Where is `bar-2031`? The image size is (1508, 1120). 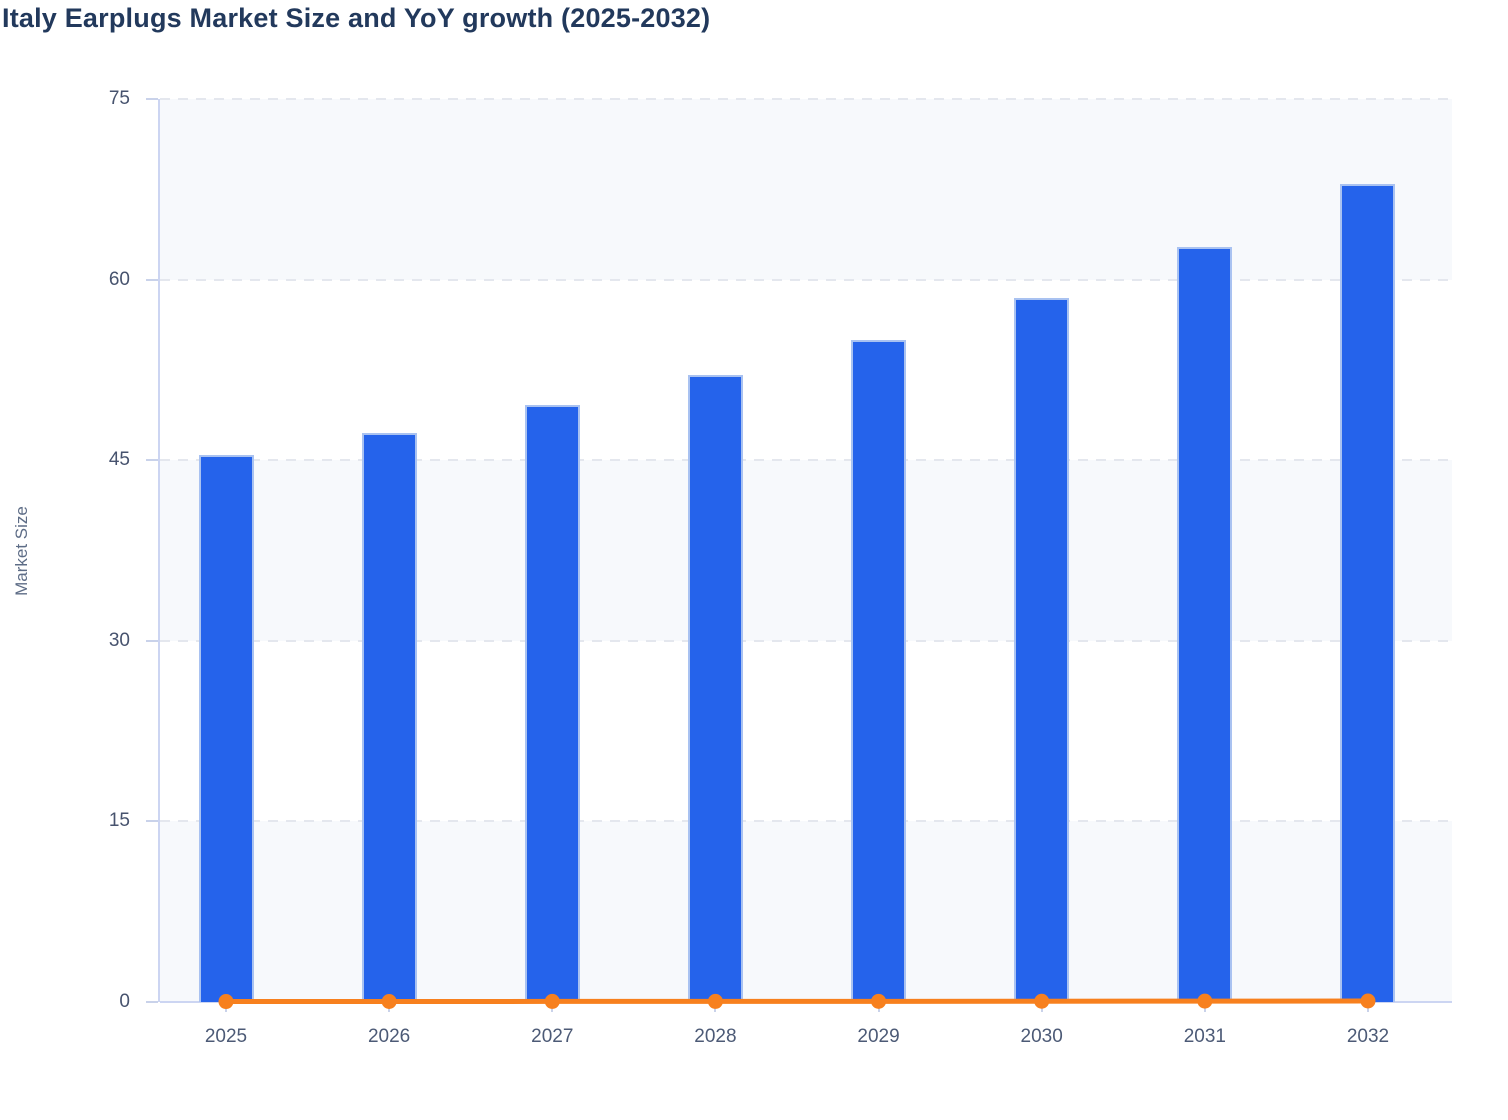
bar-2031 is located at coordinates (1205, 624).